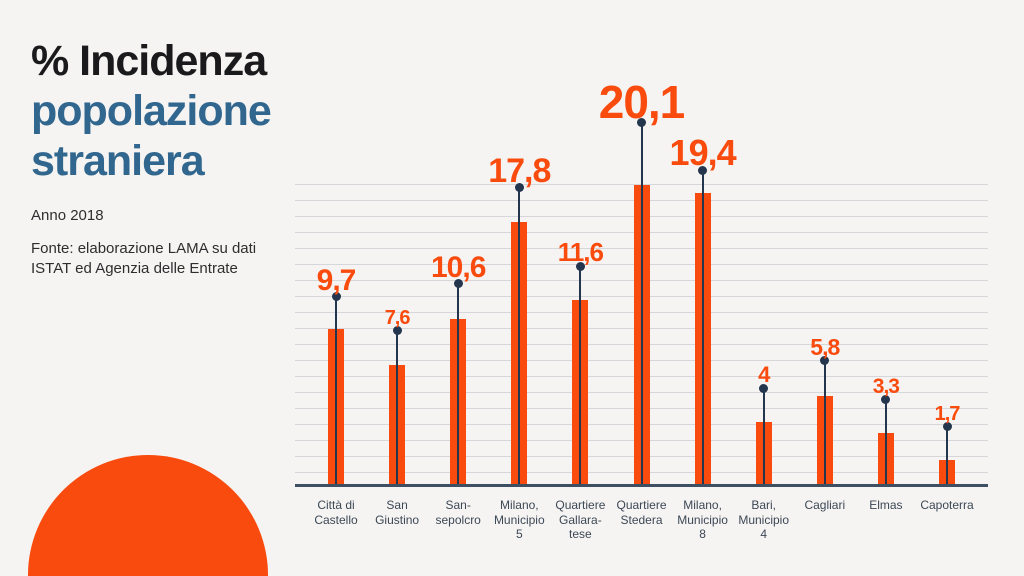 The height and width of the screenshot is (576, 1024). I want to click on category-label-line: San, so click(397, 505).